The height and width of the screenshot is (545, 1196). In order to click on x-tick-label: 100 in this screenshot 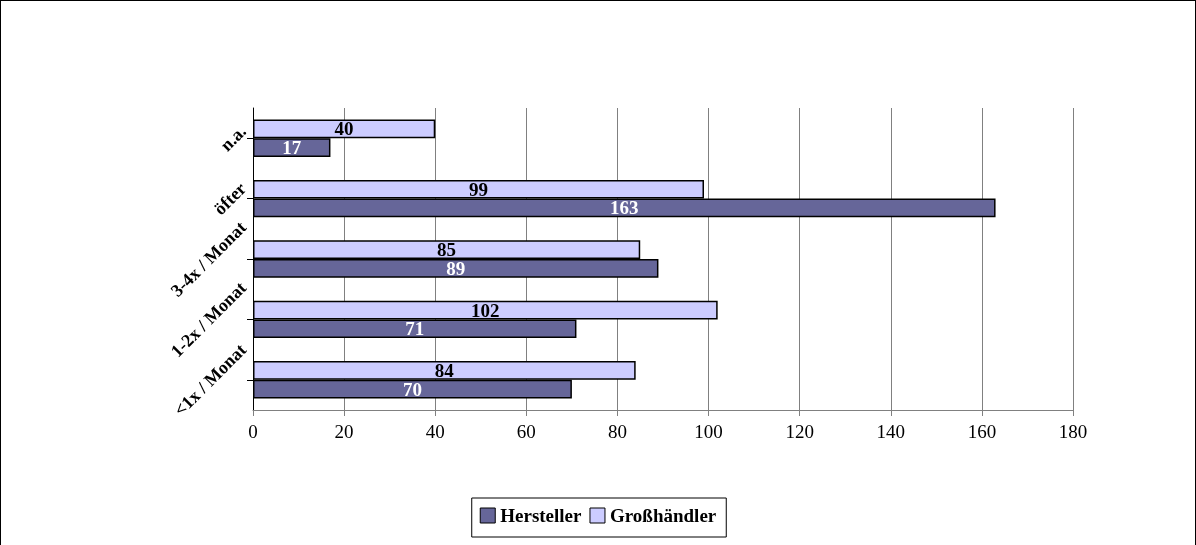, I will do `click(708, 431)`.